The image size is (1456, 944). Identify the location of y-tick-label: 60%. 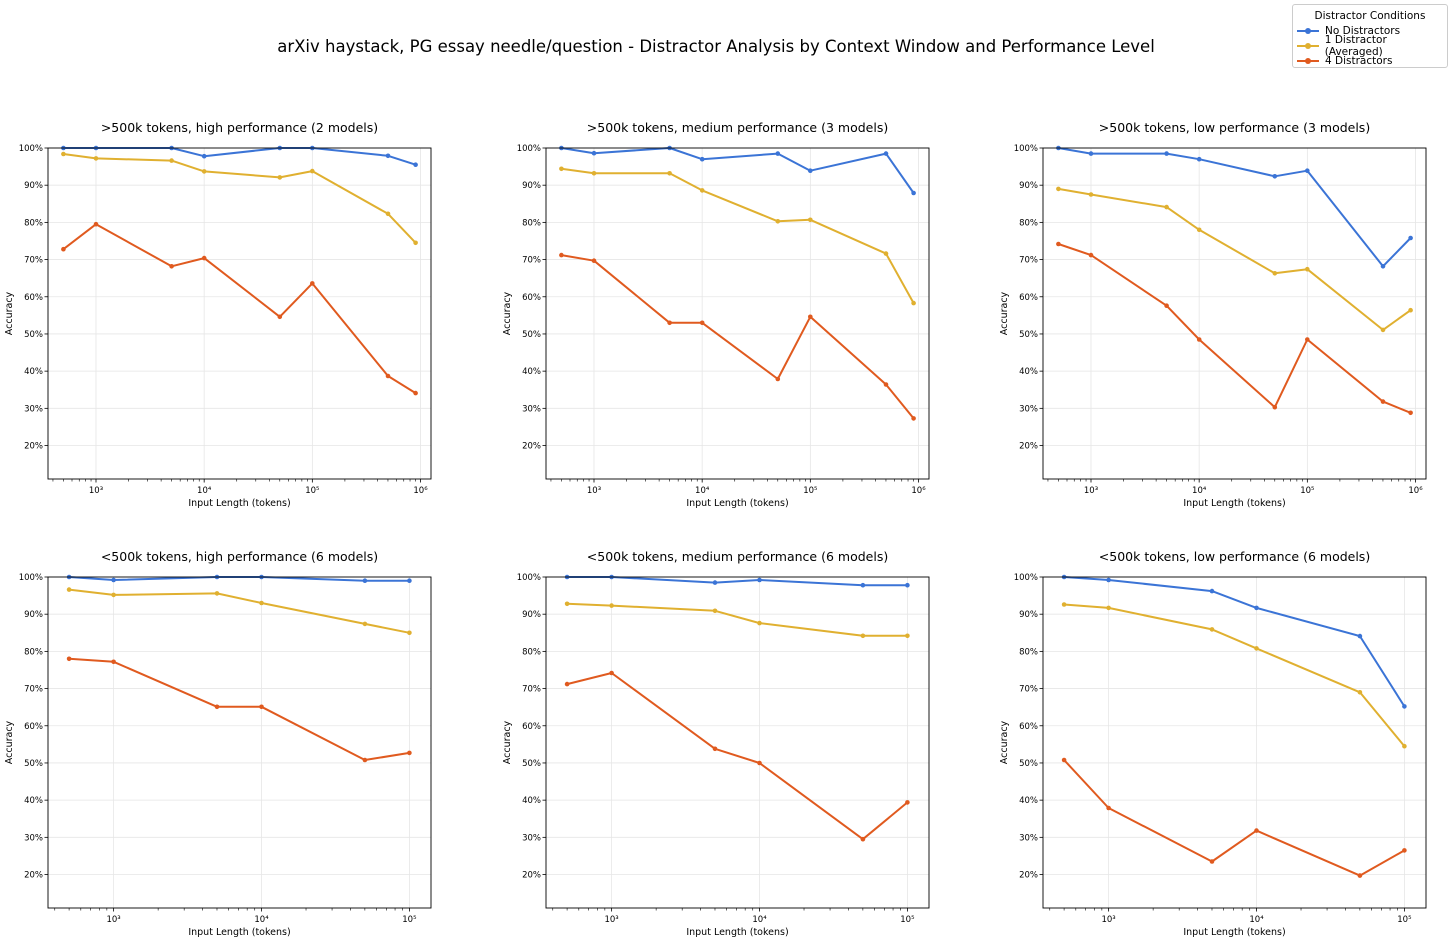
(1028, 298).